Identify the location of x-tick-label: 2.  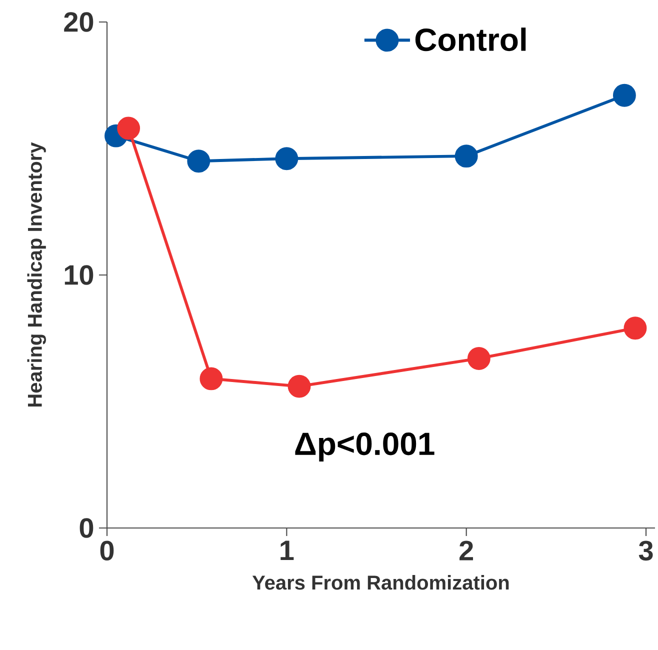
(467, 550).